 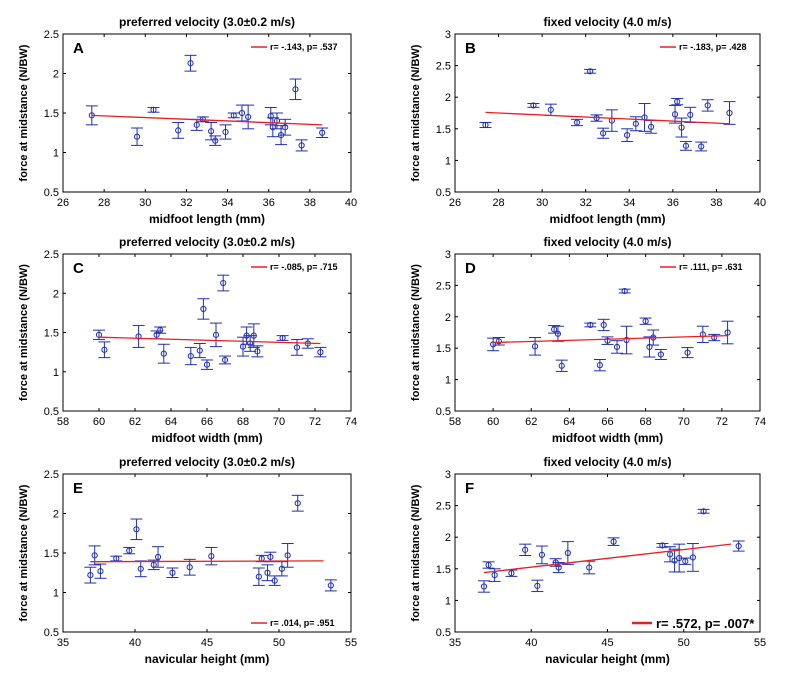 I want to click on legend-label: r= .111, p= .631, so click(x=711, y=267).